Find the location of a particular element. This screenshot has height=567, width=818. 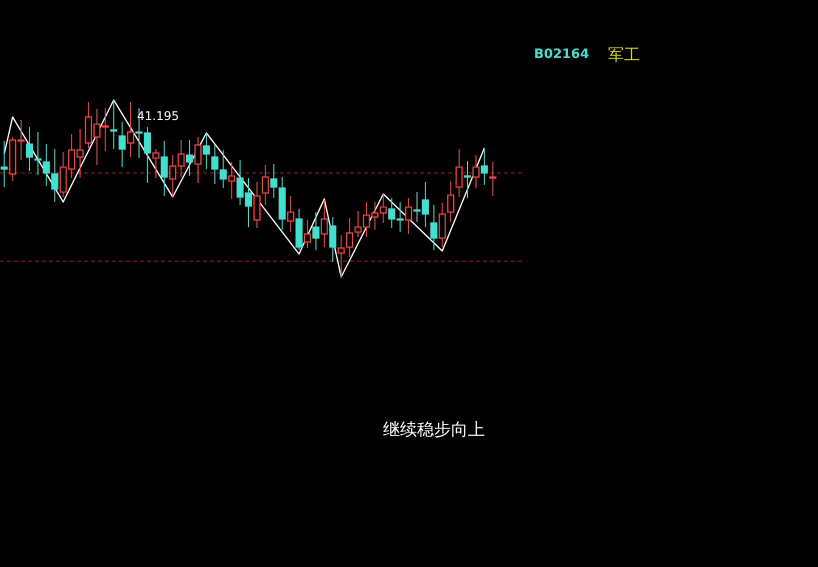

text: 军工 is located at coordinates (624, 54).